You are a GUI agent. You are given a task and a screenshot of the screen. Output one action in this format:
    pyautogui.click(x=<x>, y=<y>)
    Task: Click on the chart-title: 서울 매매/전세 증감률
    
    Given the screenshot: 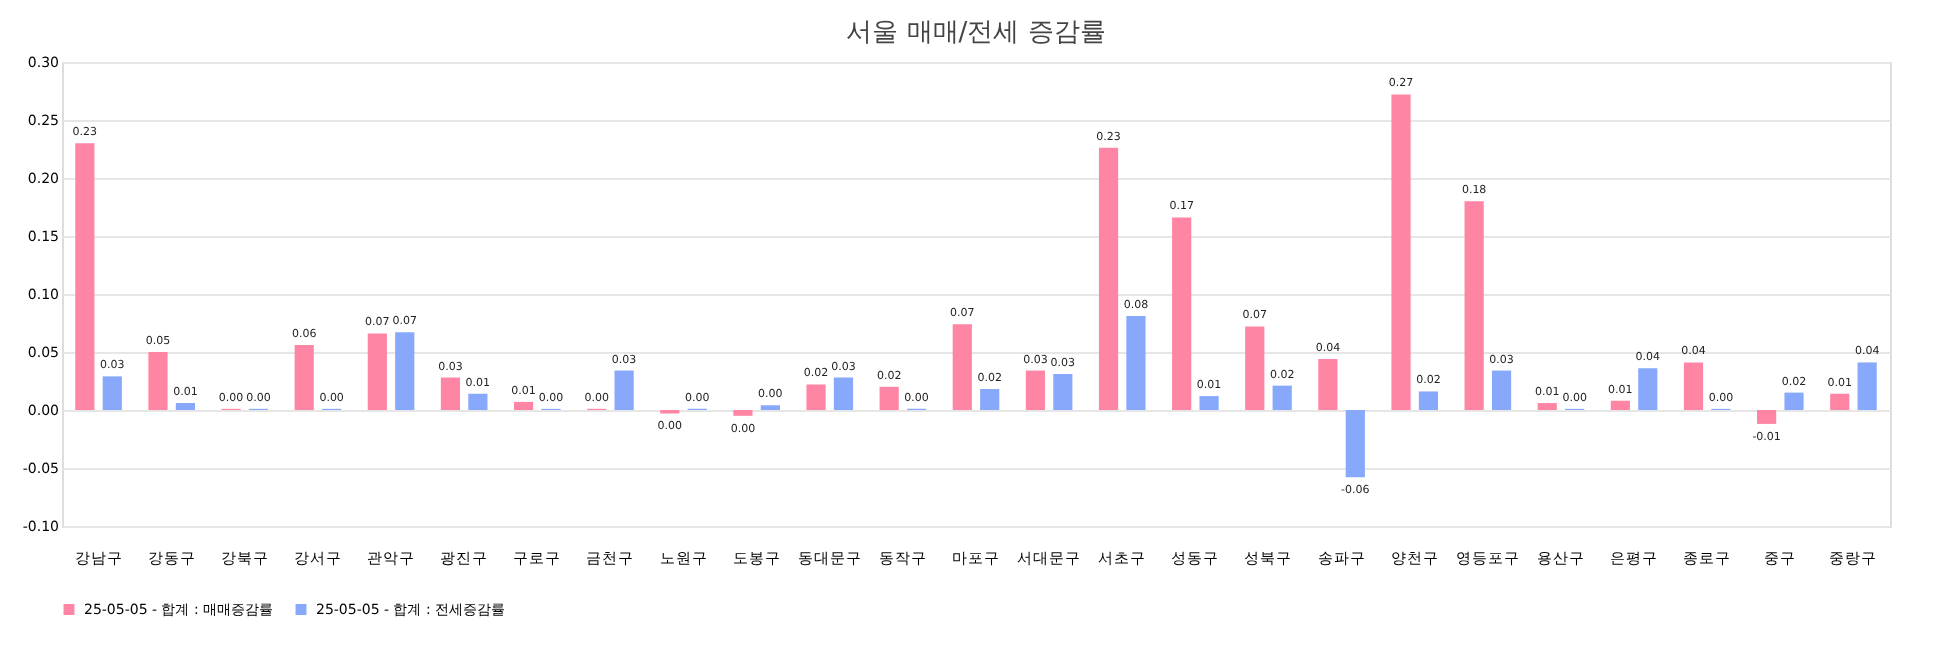 What is the action you would take?
    pyautogui.click(x=976, y=33)
    